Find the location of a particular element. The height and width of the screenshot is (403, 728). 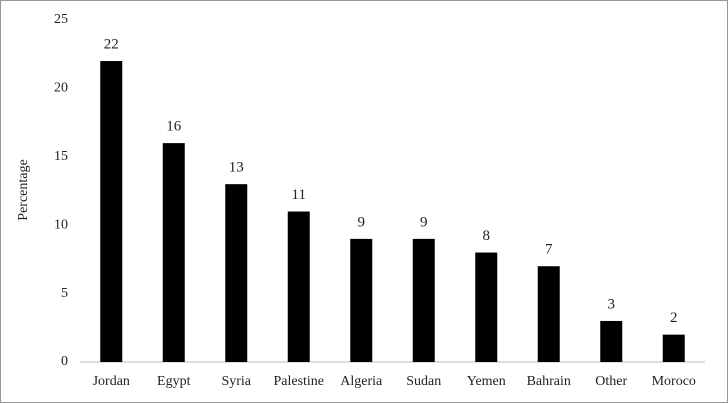

data-label: 11 is located at coordinates (299, 195).